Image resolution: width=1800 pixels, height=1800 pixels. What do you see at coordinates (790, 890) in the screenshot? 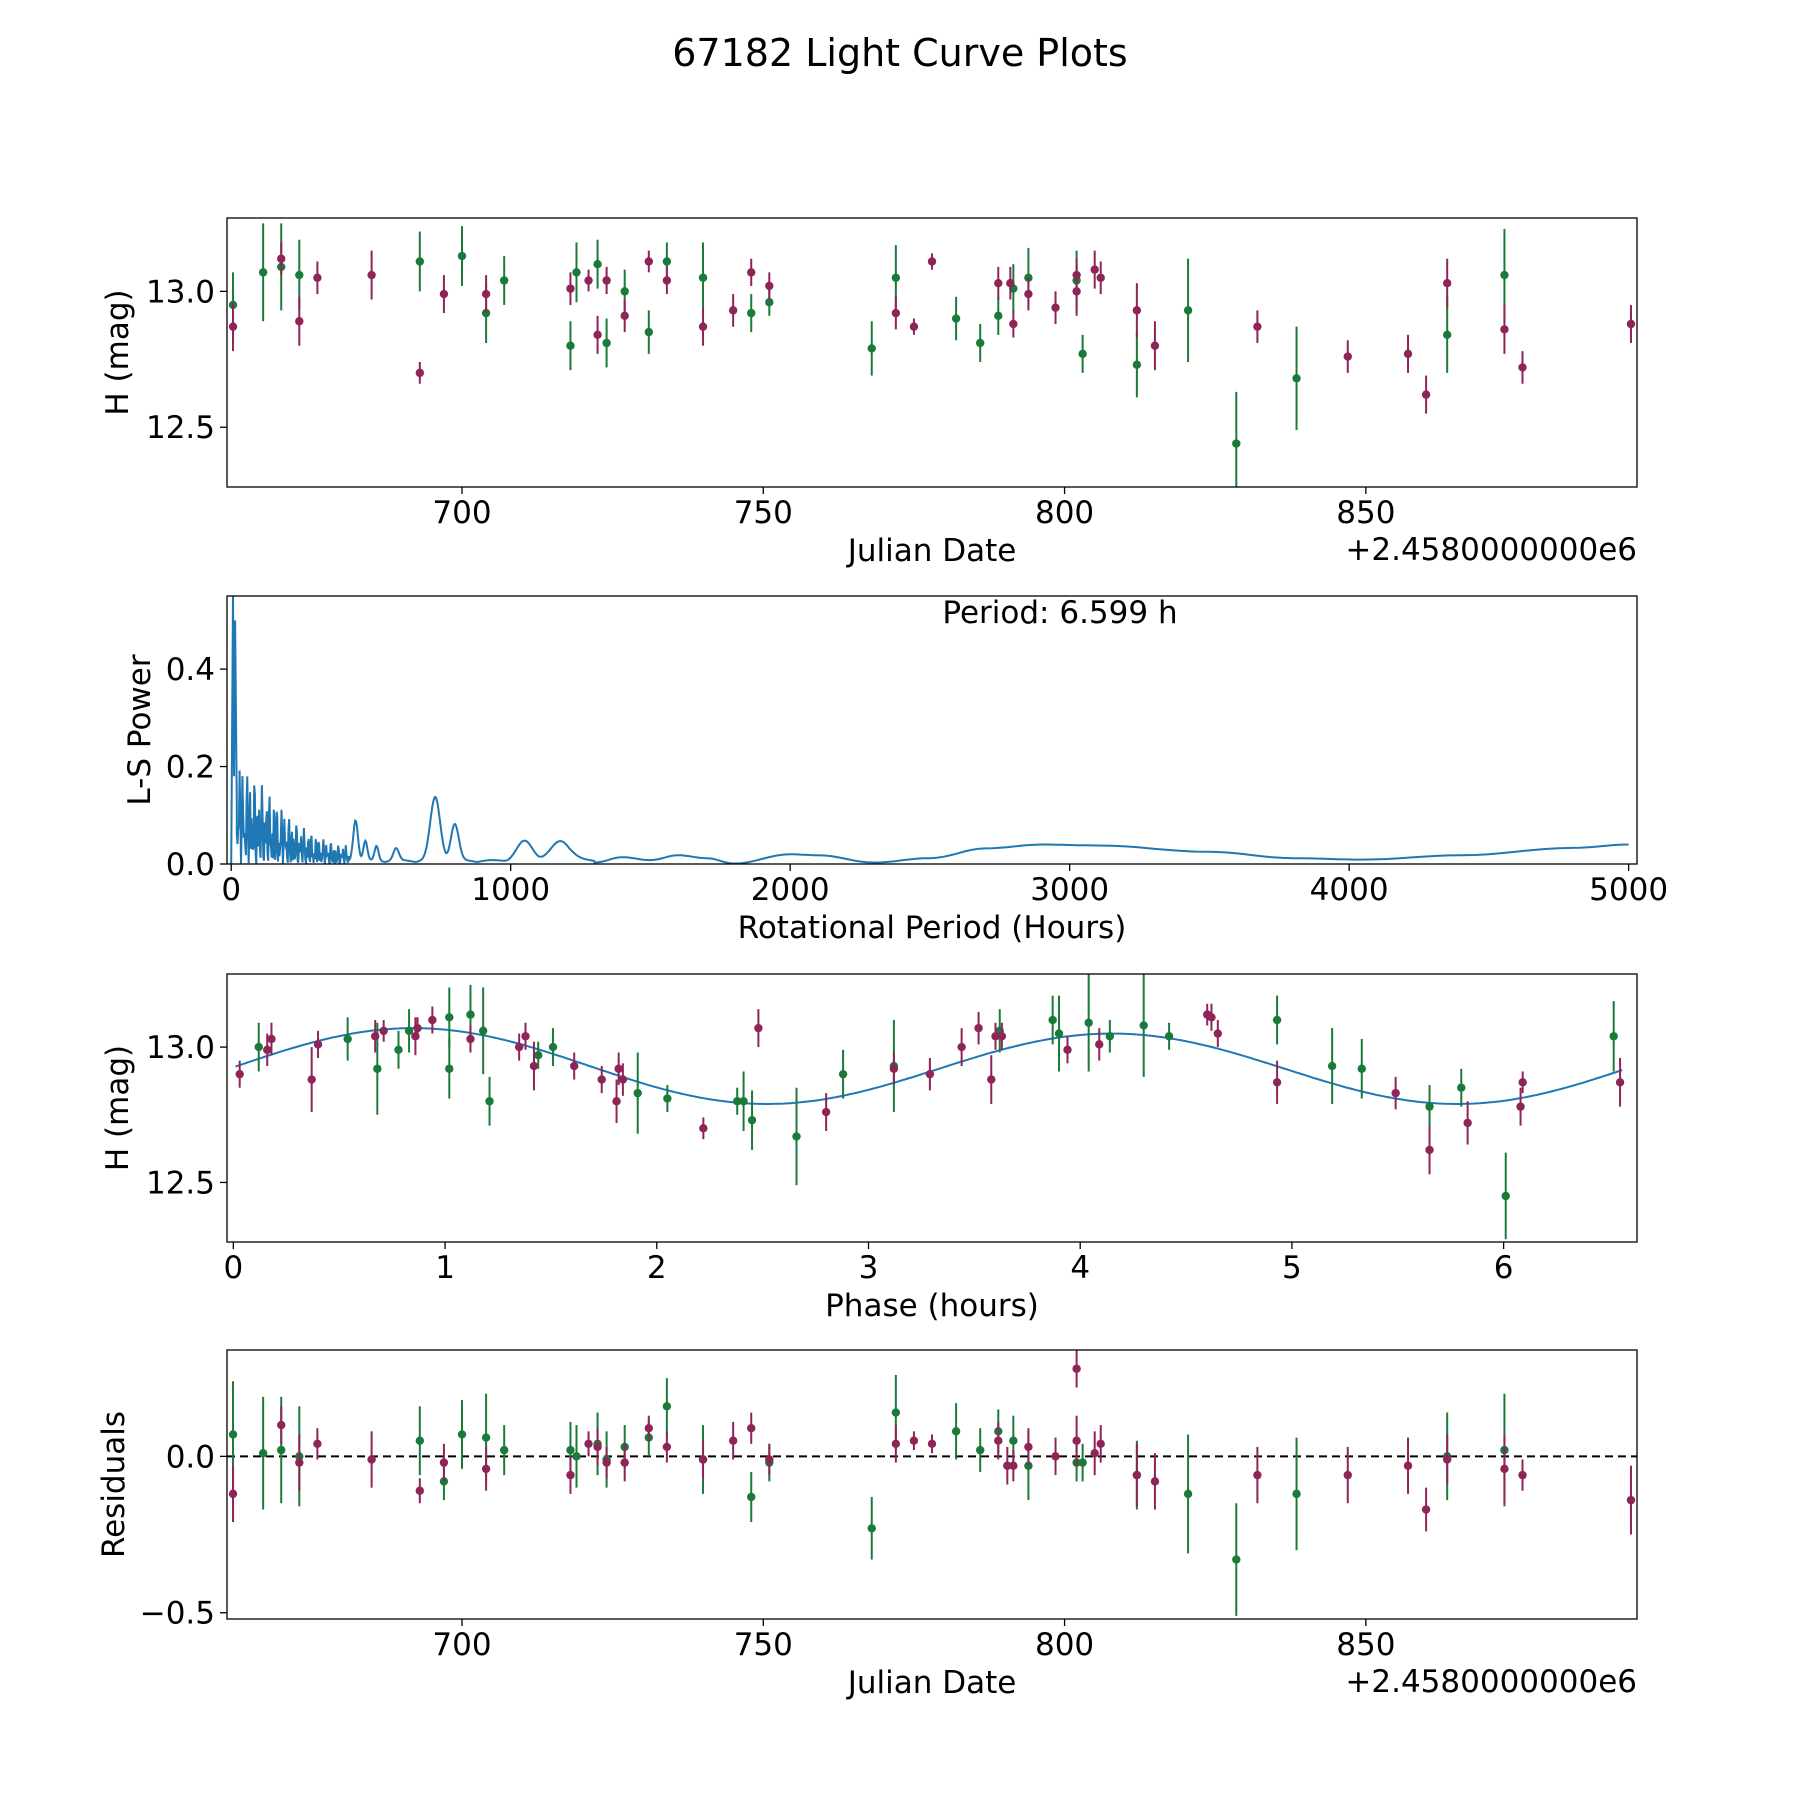
I see `x-tick-label: 2000` at bounding box center [790, 890].